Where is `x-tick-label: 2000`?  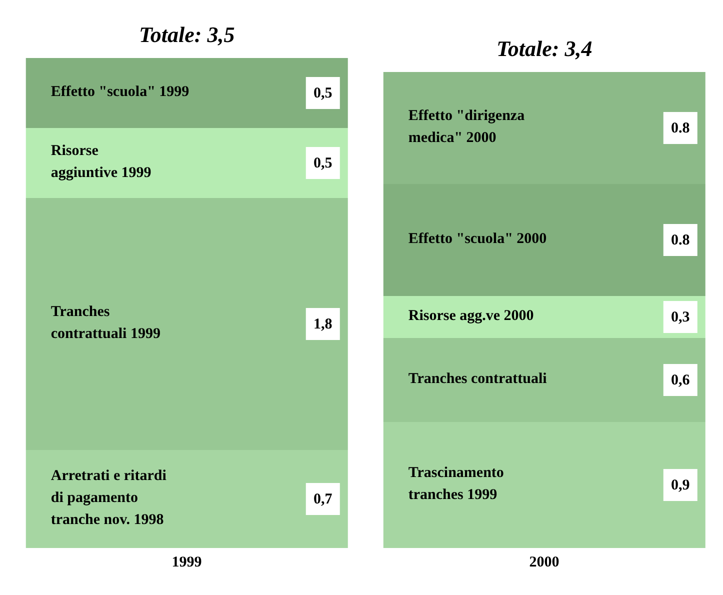 x-tick-label: 2000 is located at coordinates (544, 562).